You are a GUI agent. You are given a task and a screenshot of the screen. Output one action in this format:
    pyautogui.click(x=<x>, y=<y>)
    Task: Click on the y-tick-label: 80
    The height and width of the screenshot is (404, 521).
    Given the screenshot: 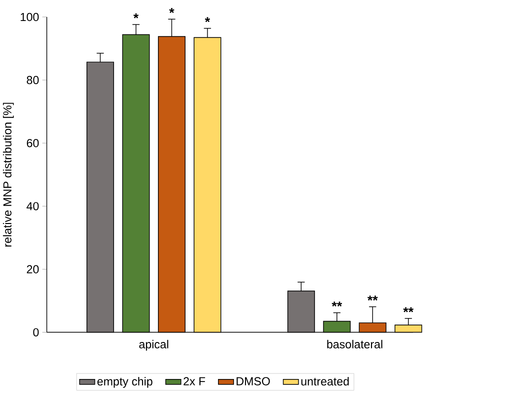 What is the action you would take?
    pyautogui.click(x=32, y=80)
    